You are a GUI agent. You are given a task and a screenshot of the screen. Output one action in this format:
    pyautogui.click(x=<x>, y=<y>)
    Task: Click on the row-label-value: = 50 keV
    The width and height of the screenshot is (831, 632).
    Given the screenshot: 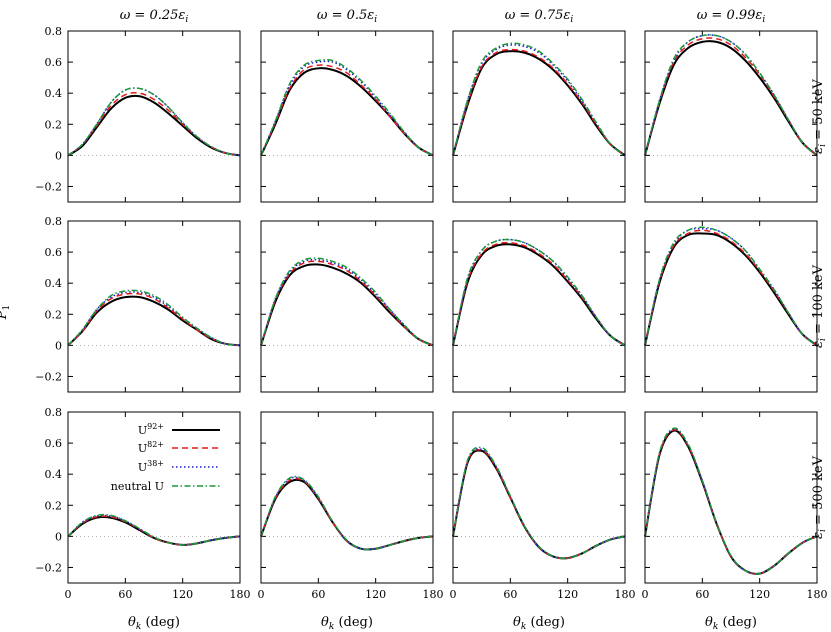 What is the action you would take?
    pyautogui.click(x=818, y=111)
    